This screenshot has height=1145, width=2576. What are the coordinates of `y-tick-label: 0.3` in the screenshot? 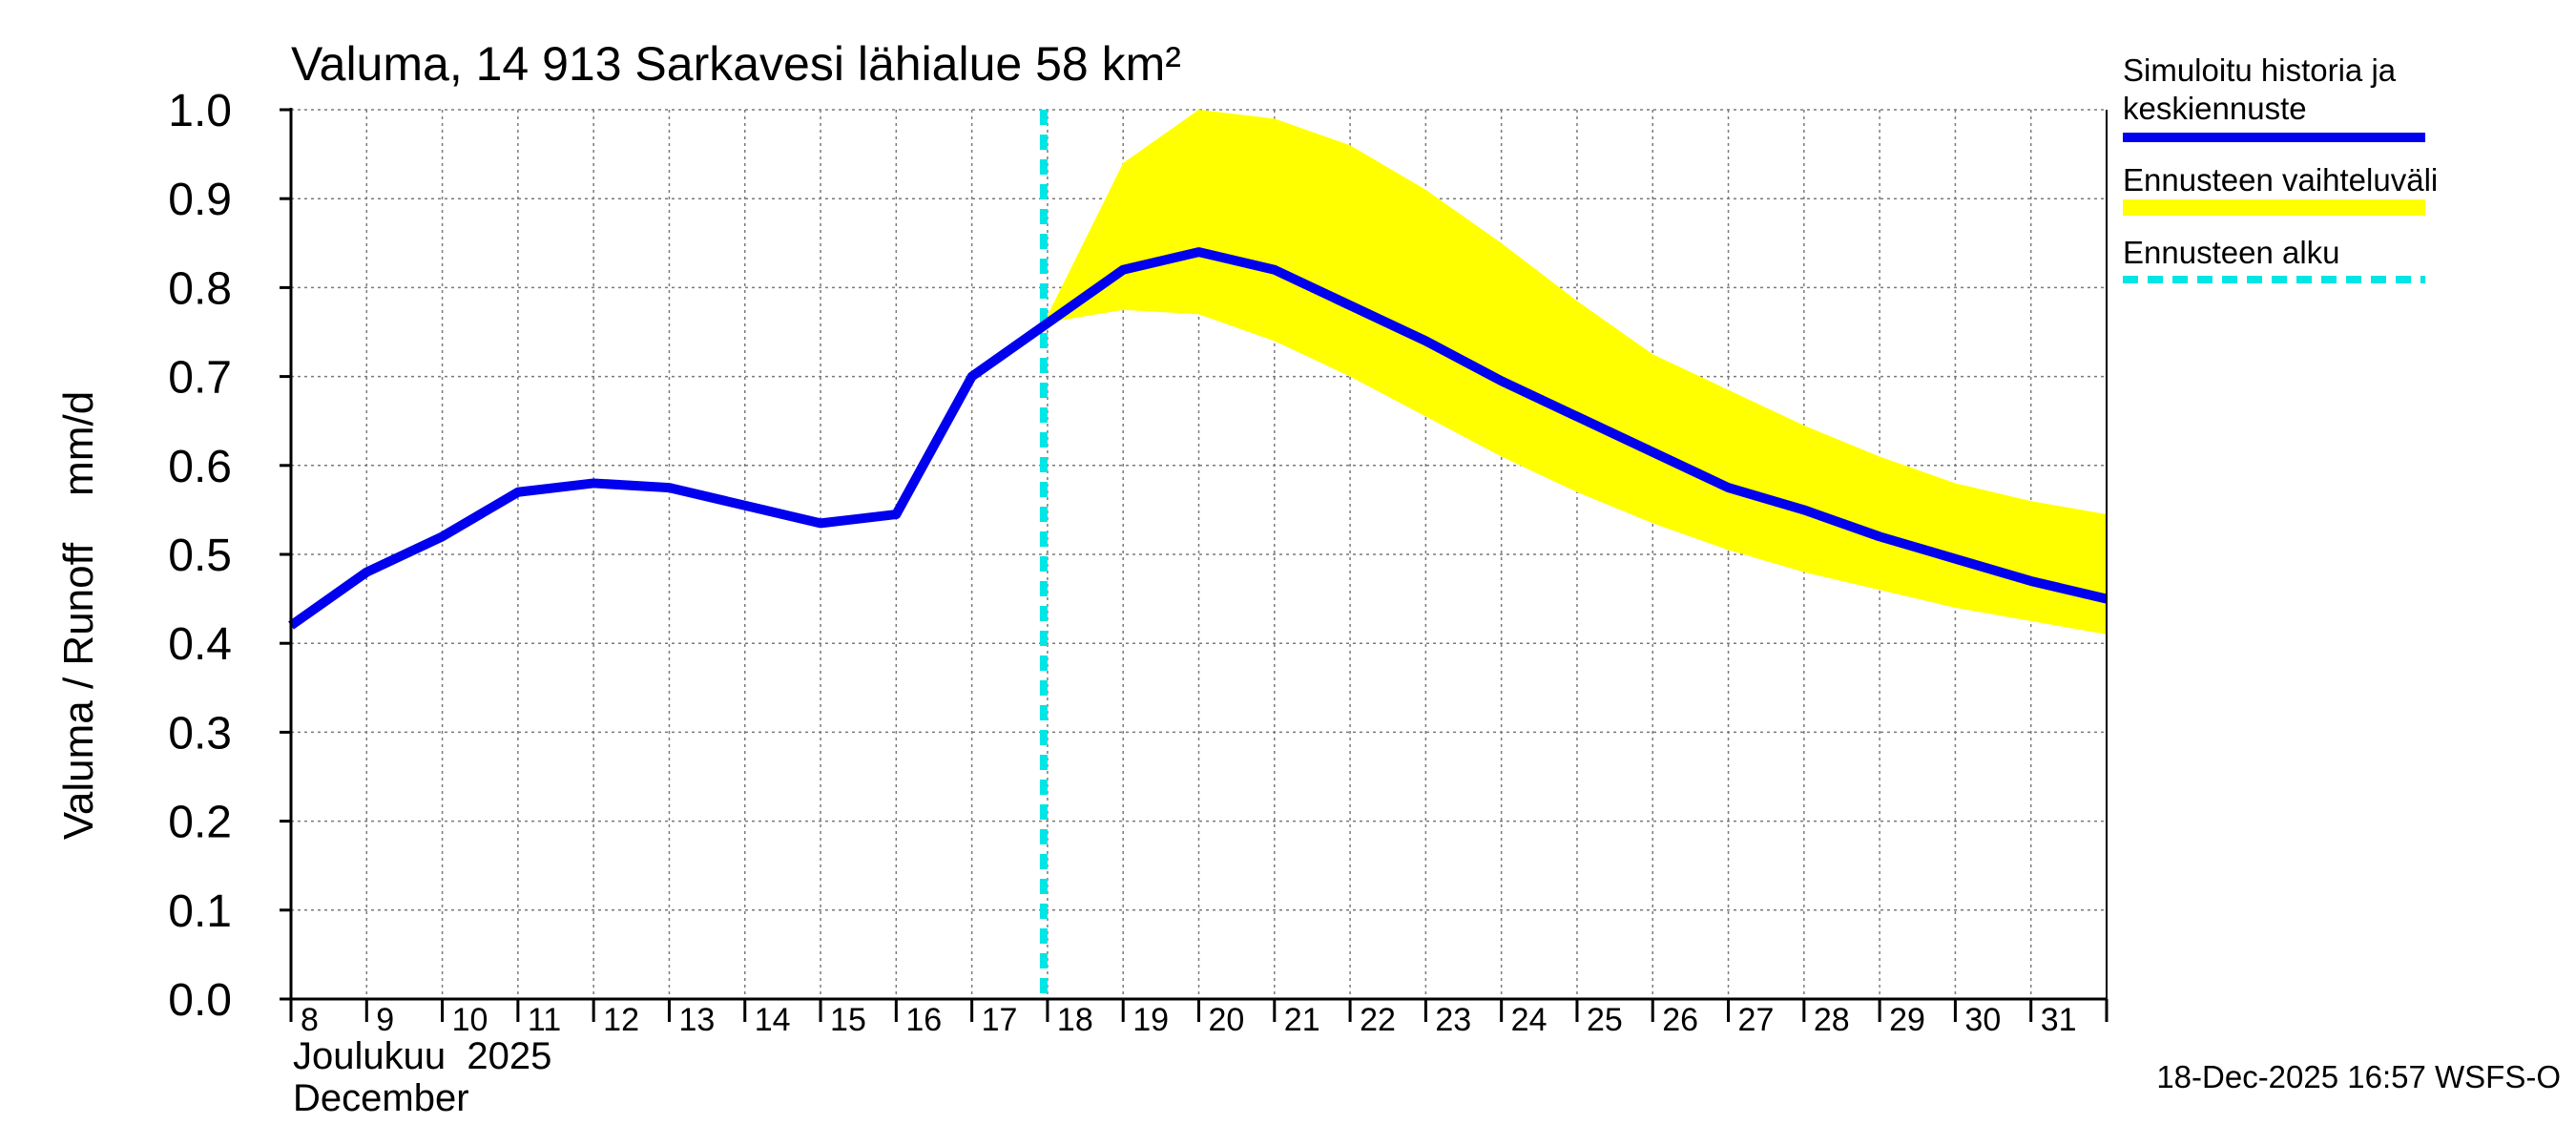 It's located at (200, 734).